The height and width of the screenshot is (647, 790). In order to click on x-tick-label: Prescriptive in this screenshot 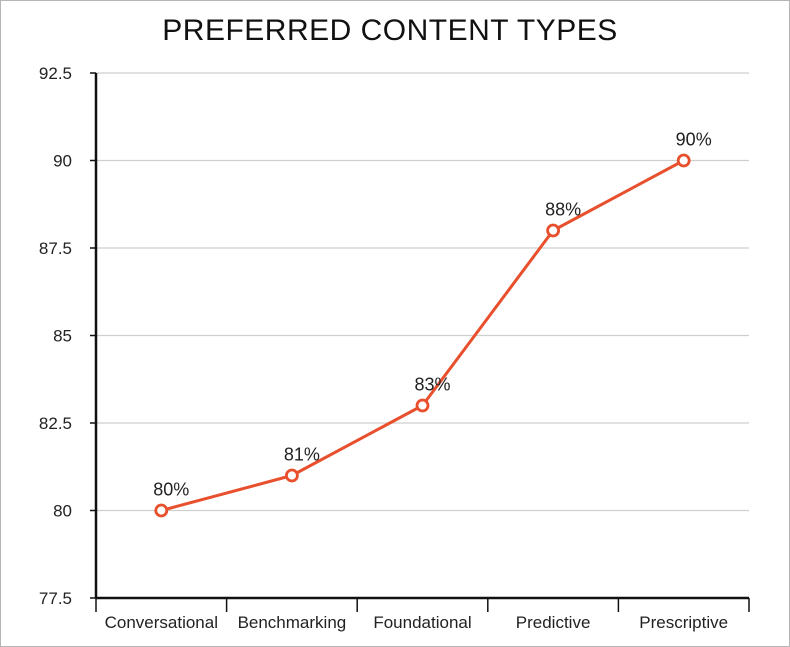, I will do `click(683, 622)`.